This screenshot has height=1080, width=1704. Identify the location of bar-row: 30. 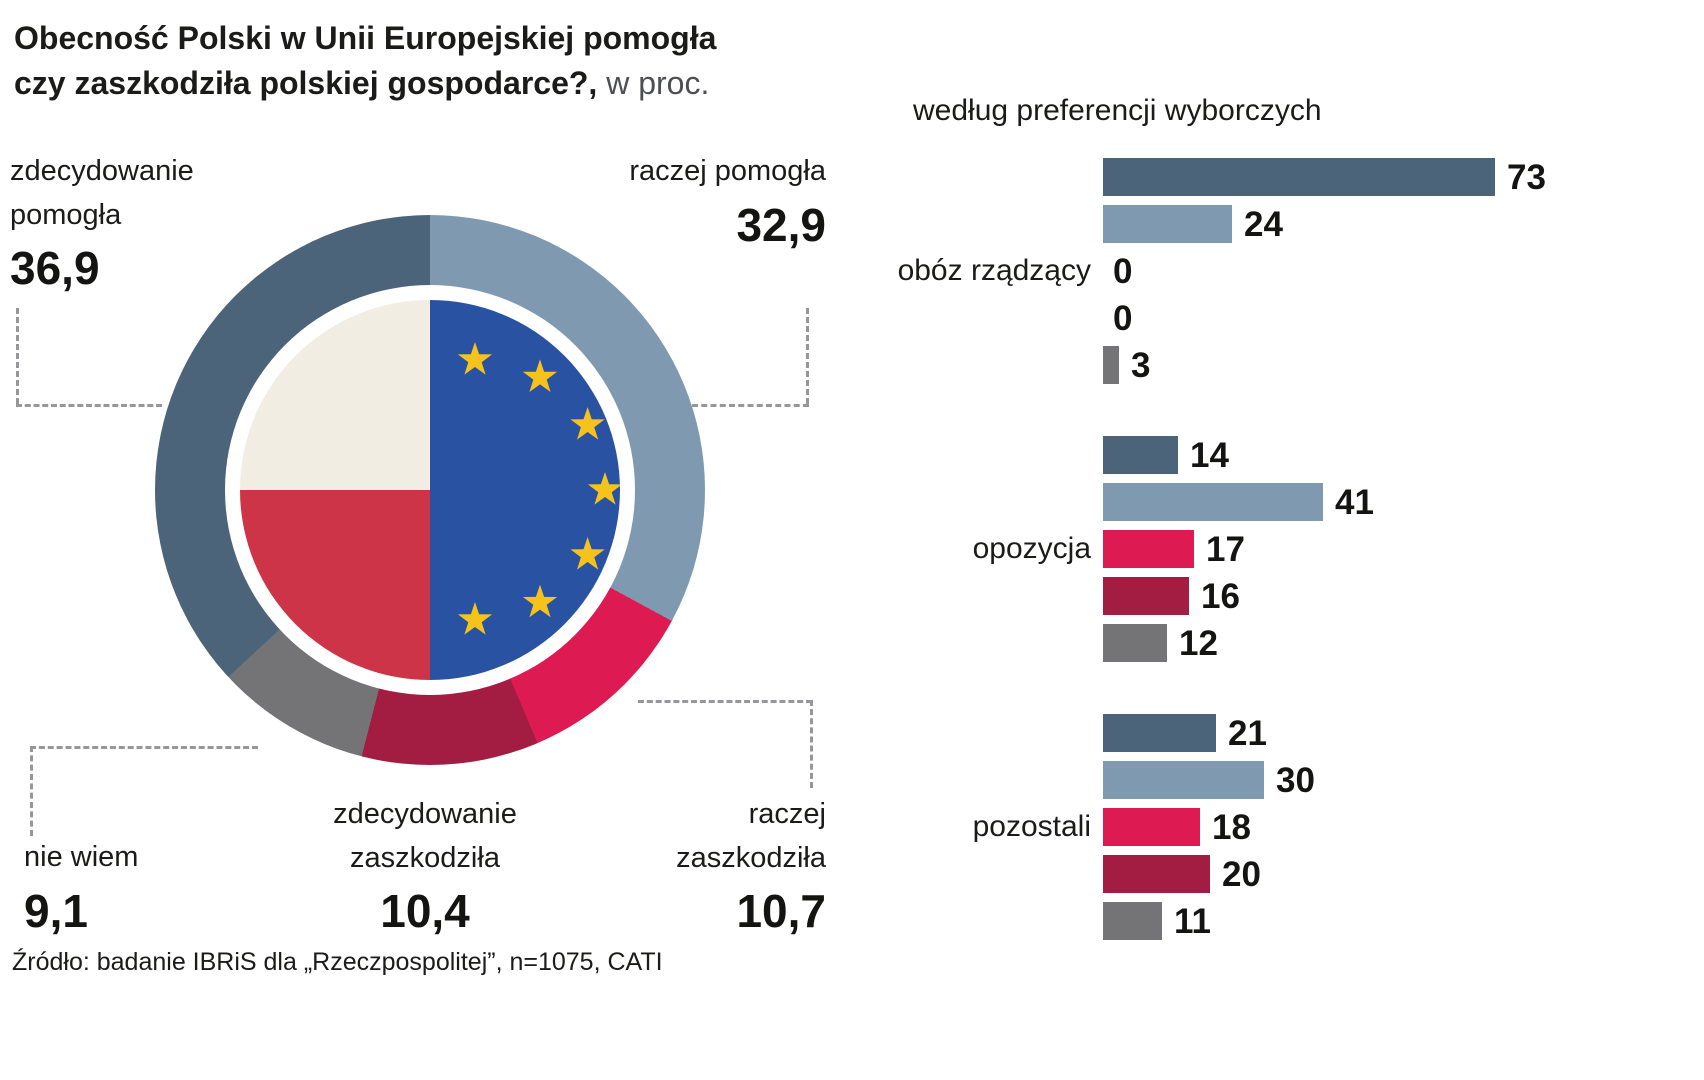
(1383, 780).